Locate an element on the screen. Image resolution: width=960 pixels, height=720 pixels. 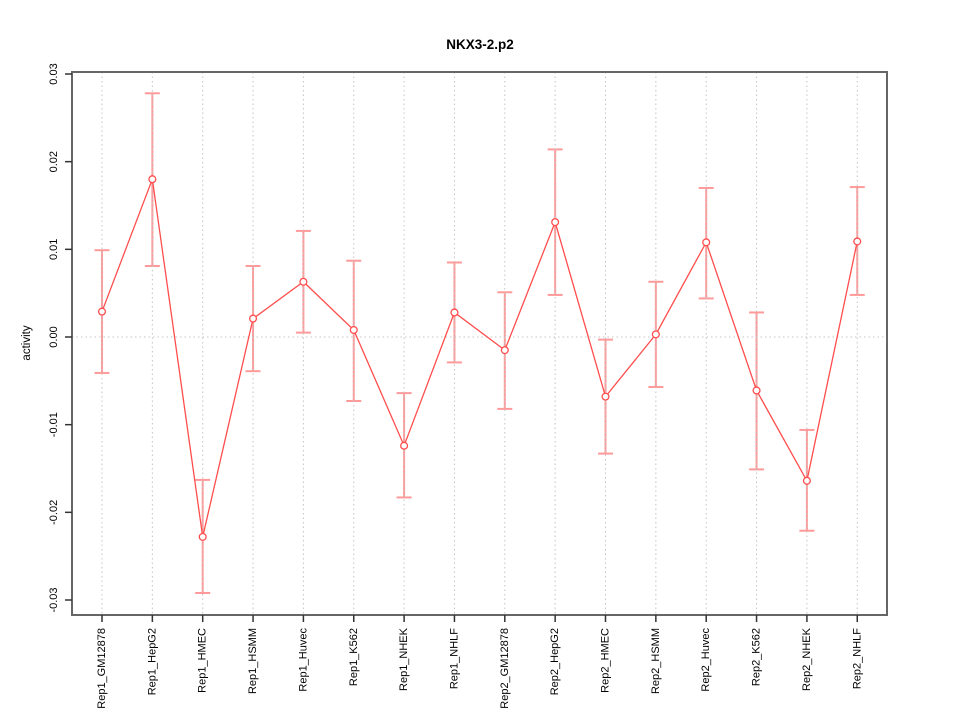
x-tick-label: Rep1_Huvec is located at coordinates (303, 660).